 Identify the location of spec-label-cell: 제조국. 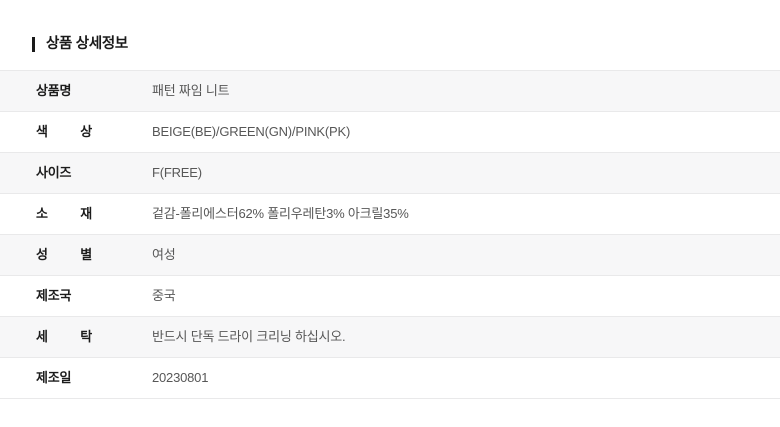
(76, 296).